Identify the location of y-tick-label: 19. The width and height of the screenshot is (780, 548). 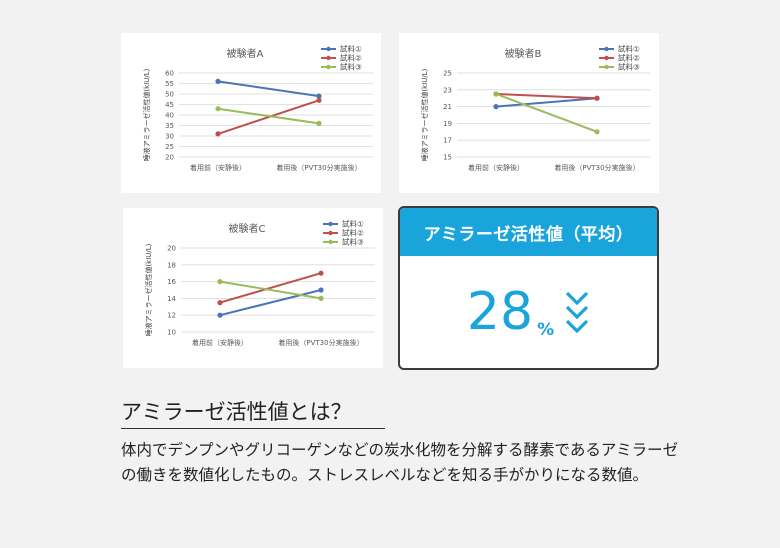
(447, 124).